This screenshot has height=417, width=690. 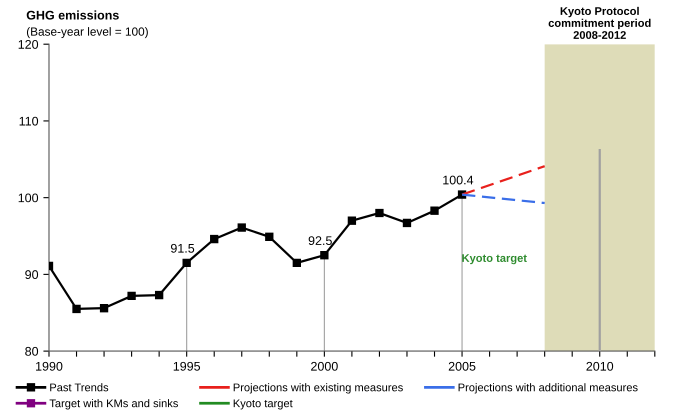 I want to click on x-tick-label: 1995, so click(x=187, y=366).